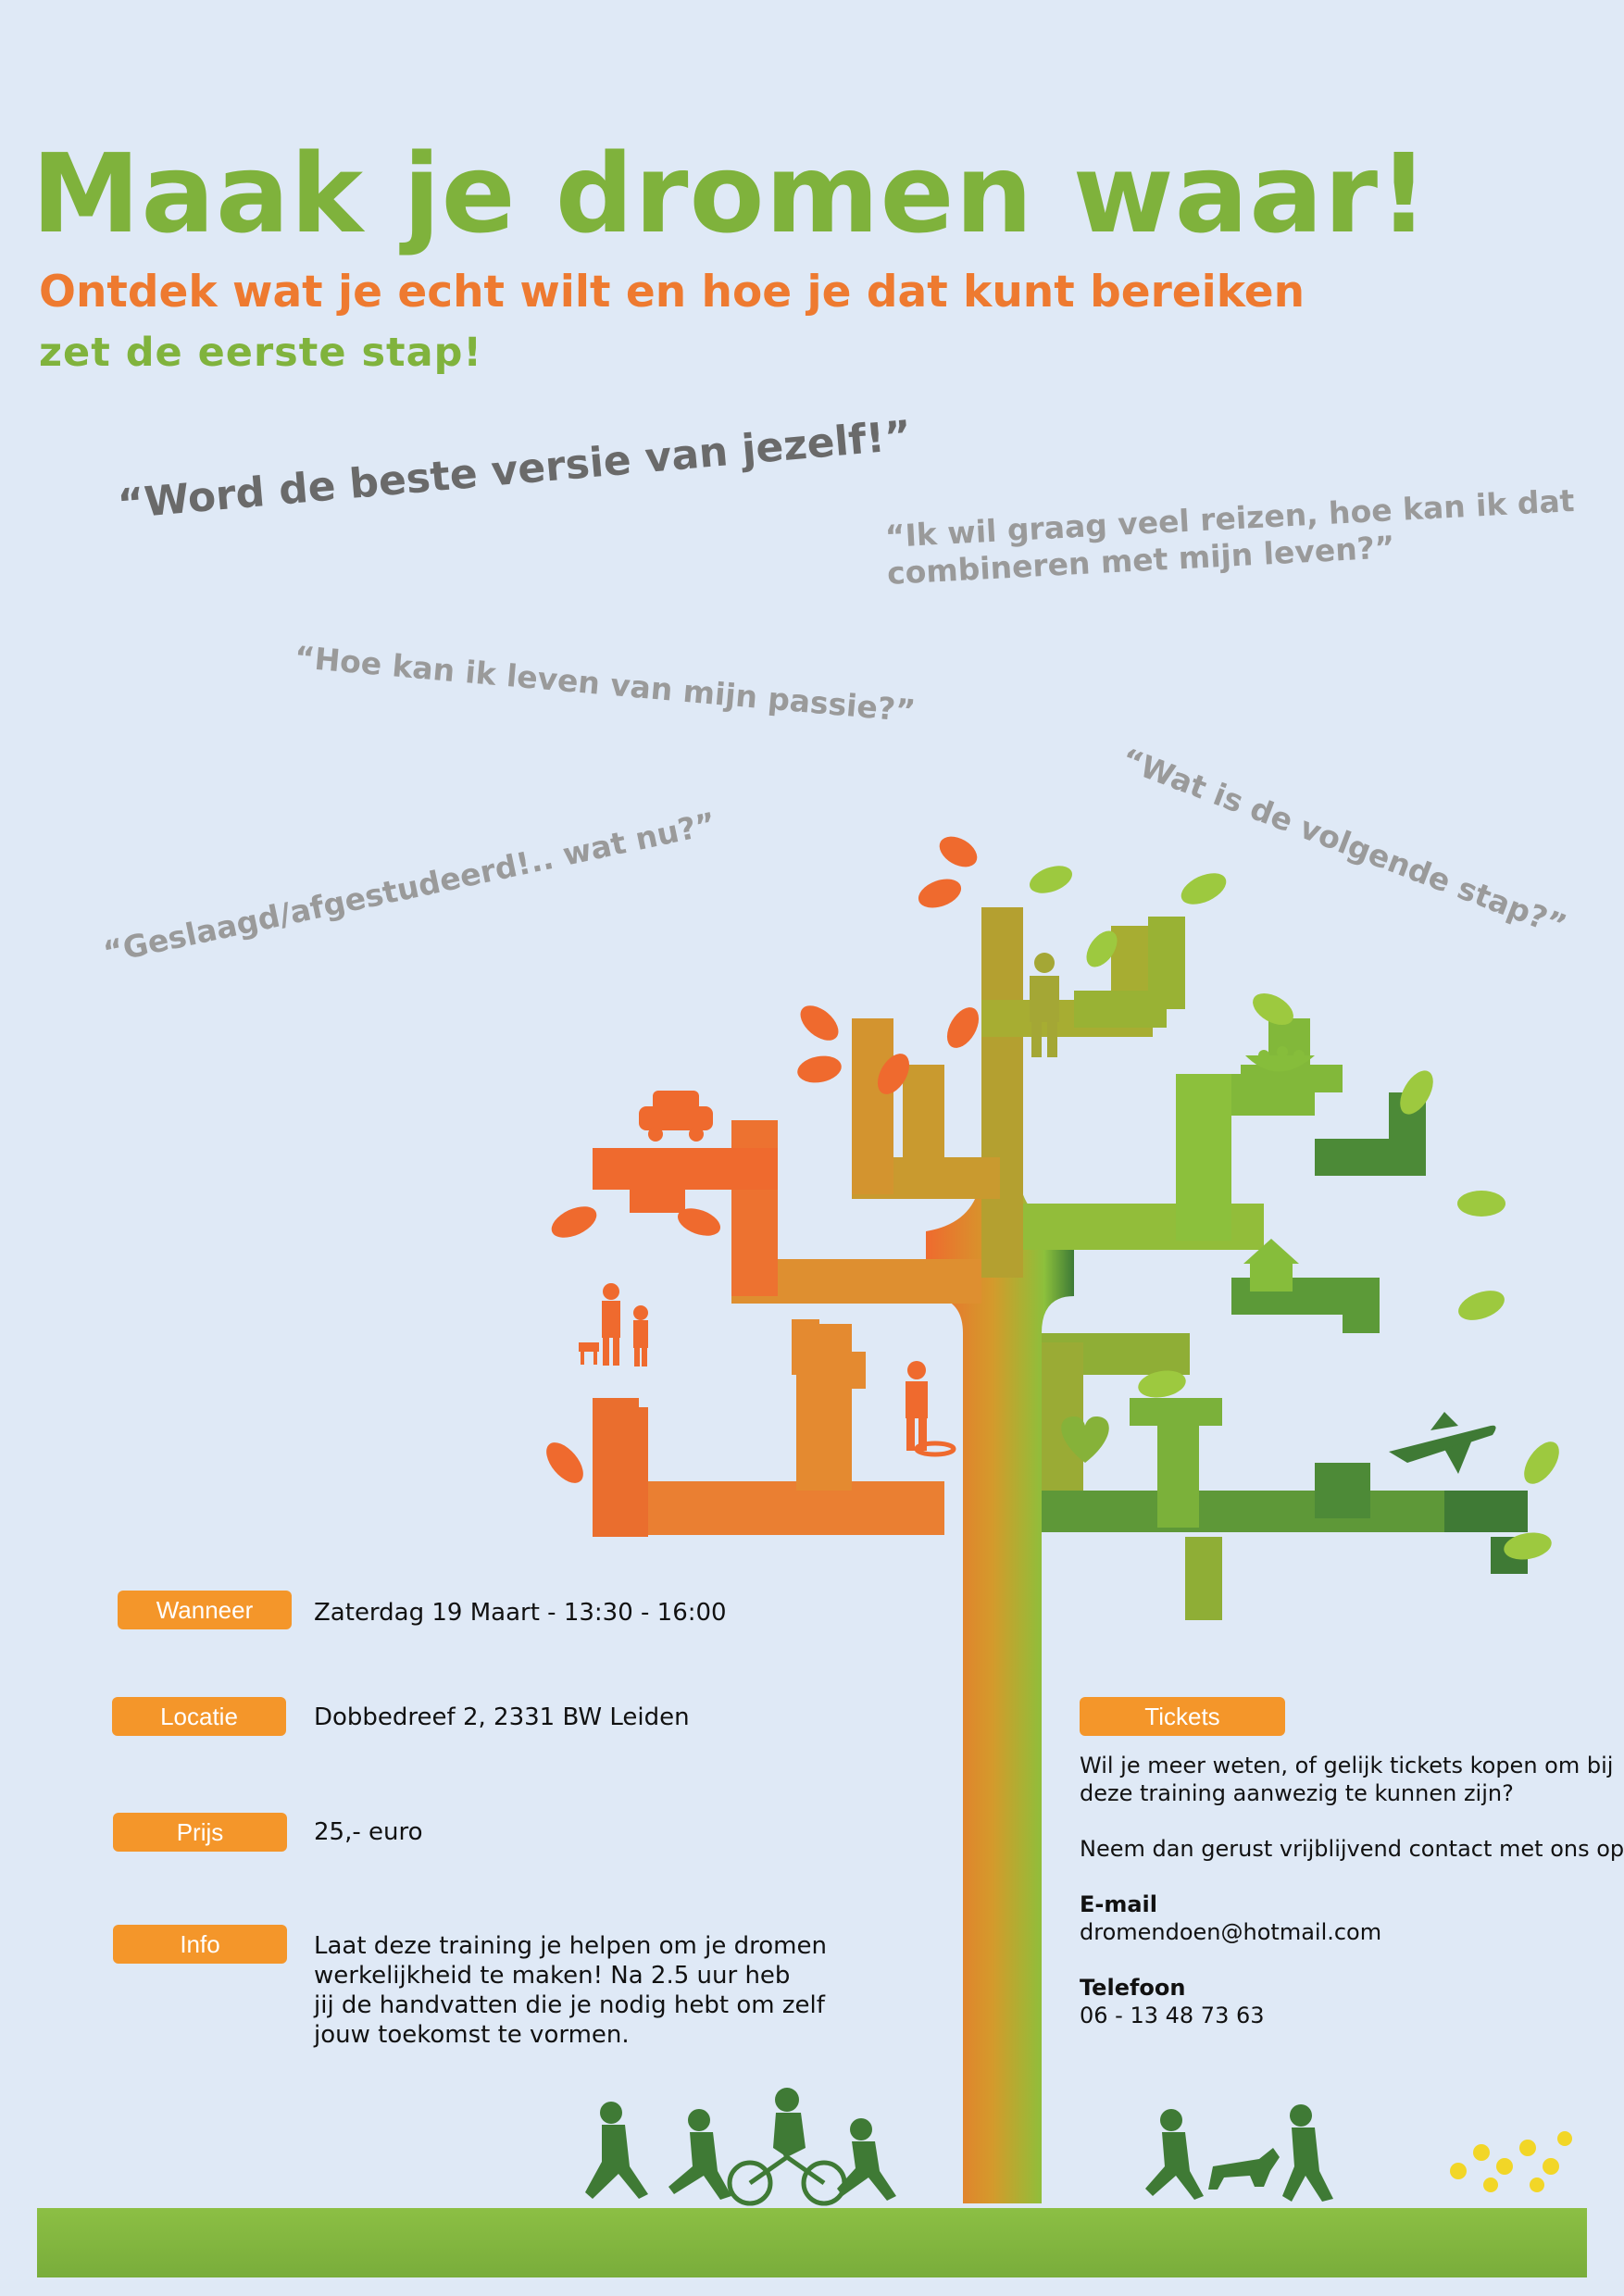 This screenshot has width=1624, height=2296. What do you see at coordinates (789, 2122) in the screenshot?
I see `cyclist-icon` at bounding box center [789, 2122].